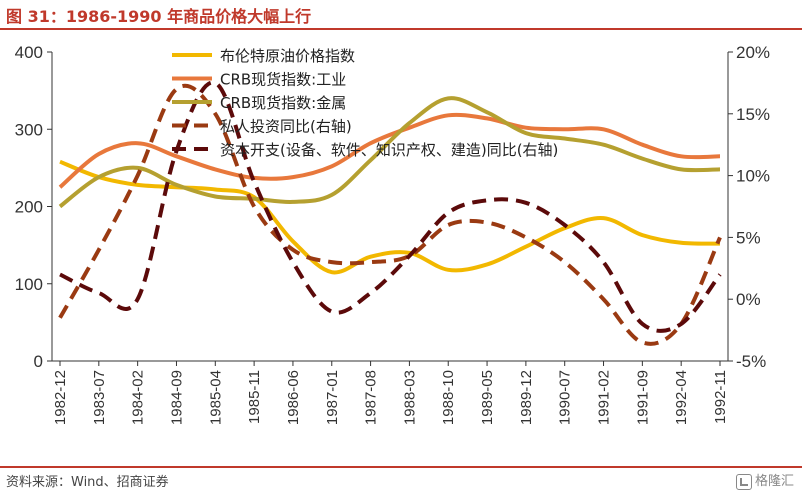 This screenshot has width=802, height=496. I want to click on x-tick-label: 1992-11, so click(720, 397).